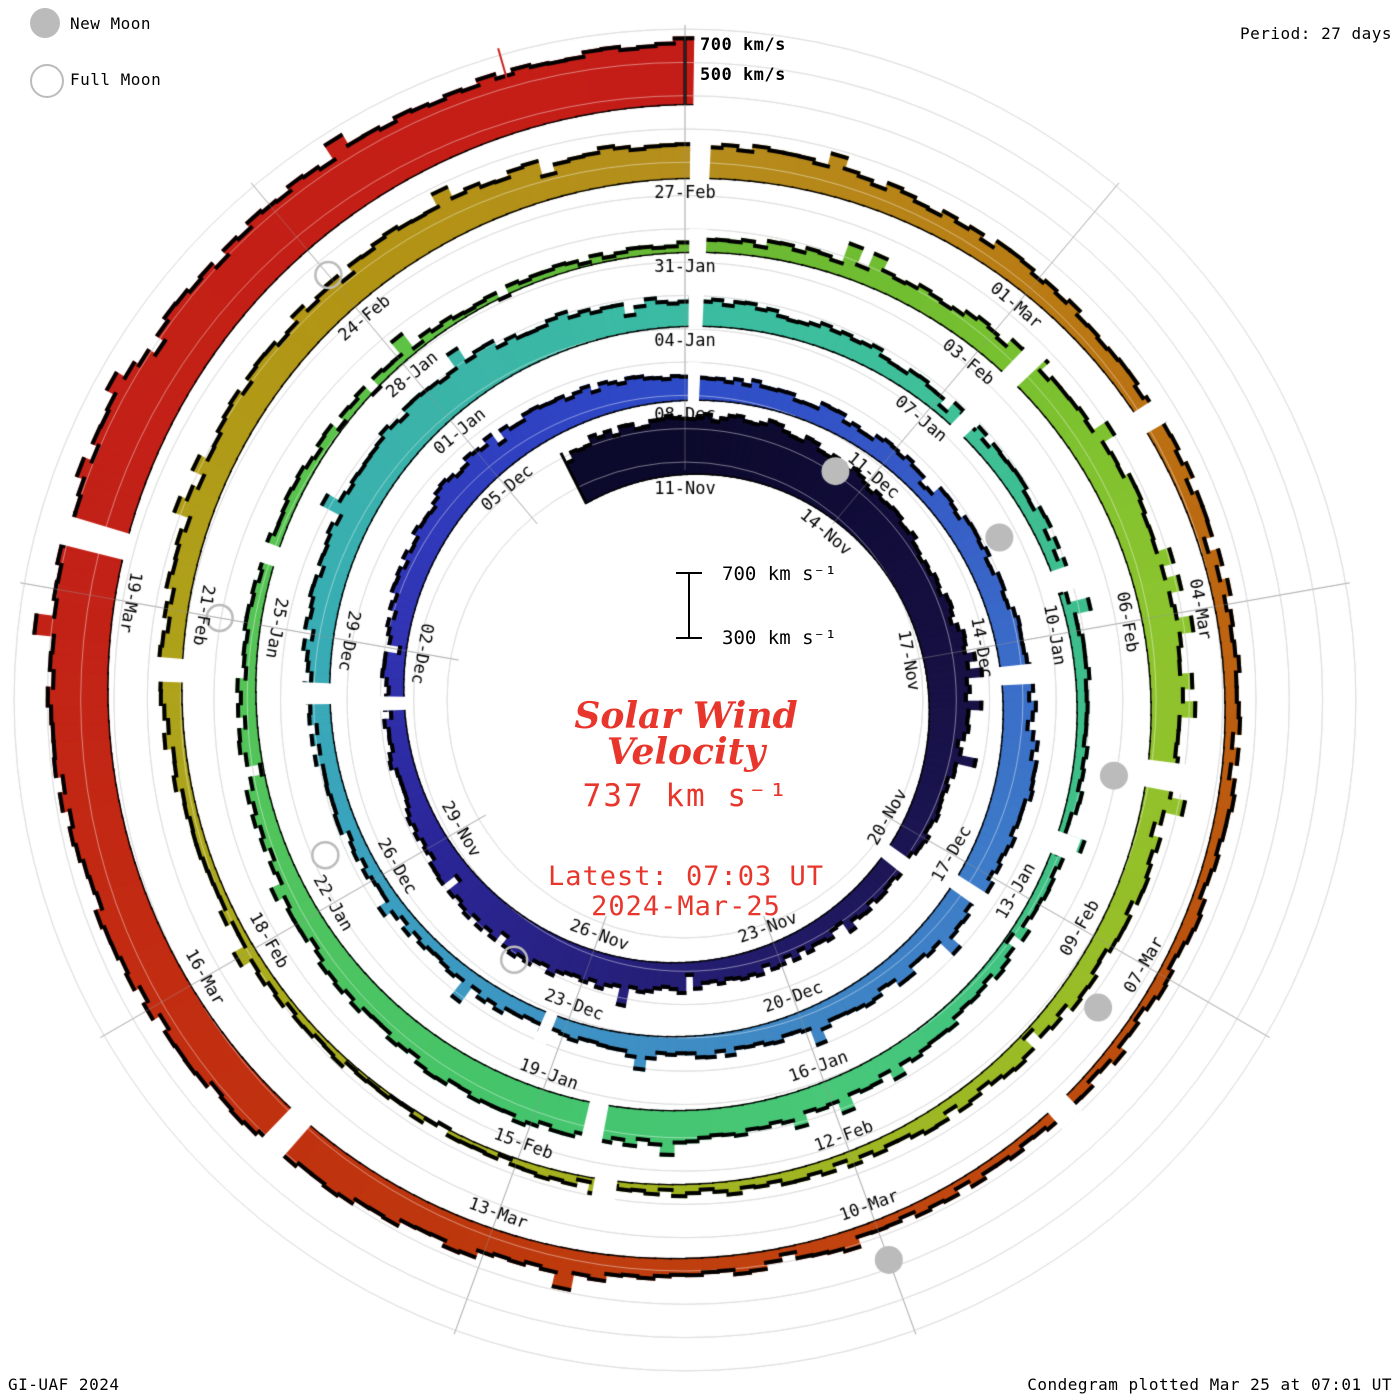 This screenshot has width=1400, height=1400. I want to click on plotted-label: Condegram plotted Mar 25 at 07:01 UT, so click(1209, 1384).